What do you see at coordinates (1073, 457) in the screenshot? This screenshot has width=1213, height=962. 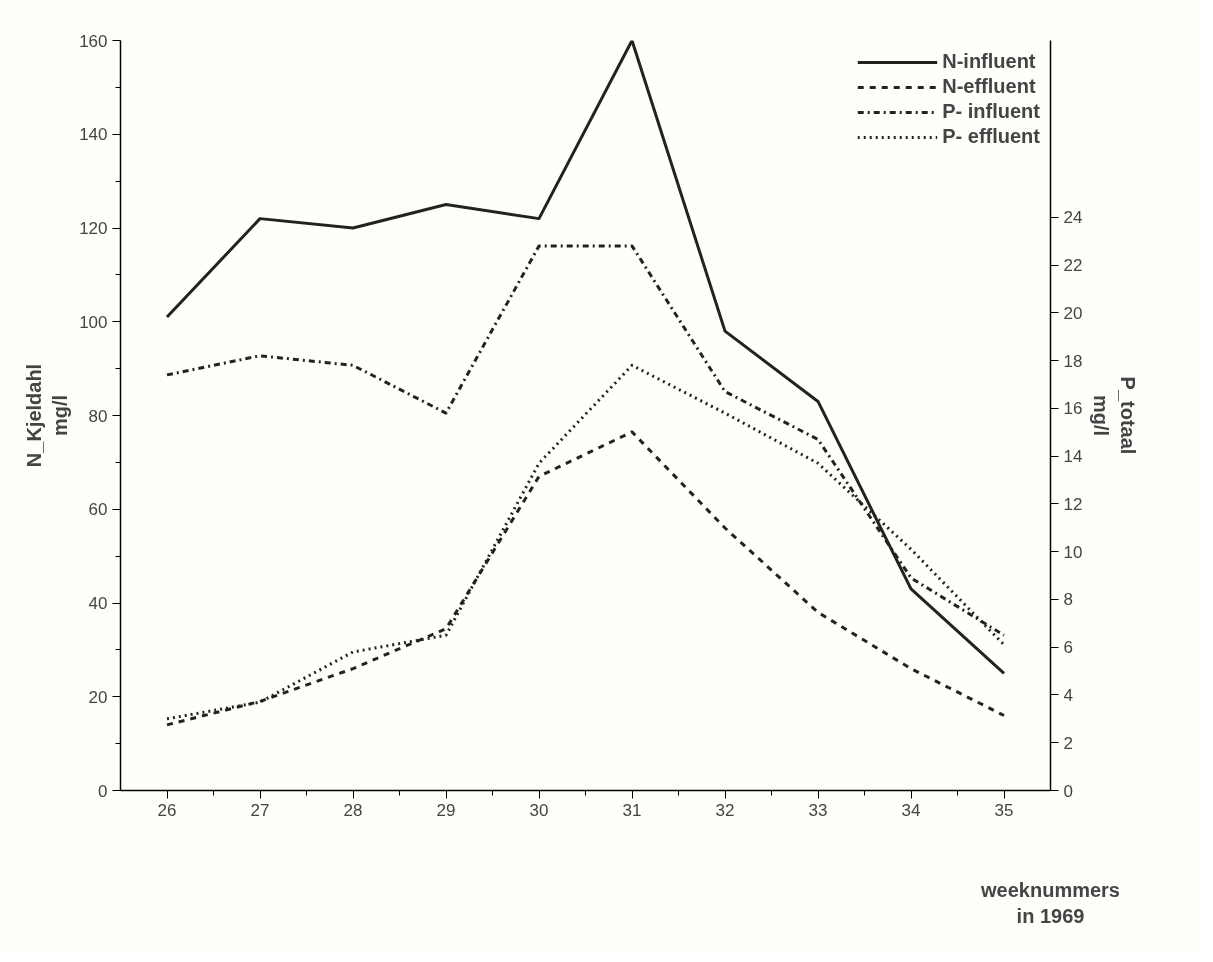 I see `y2-tick-label: 14` at bounding box center [1073, 457].